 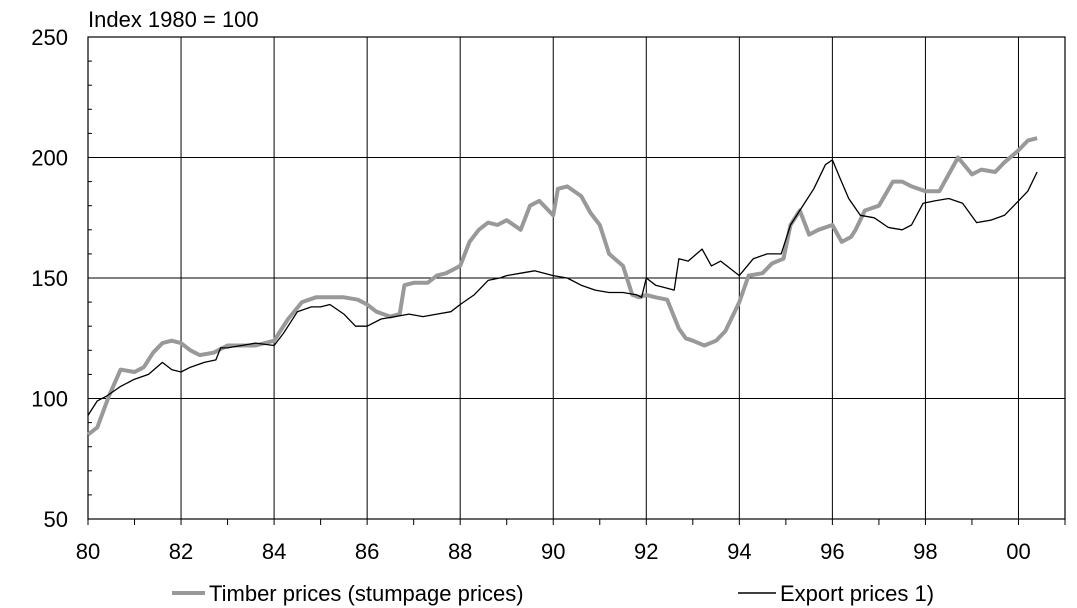 I want to click on x-tick-label: 92, so click(x=646, y=551).